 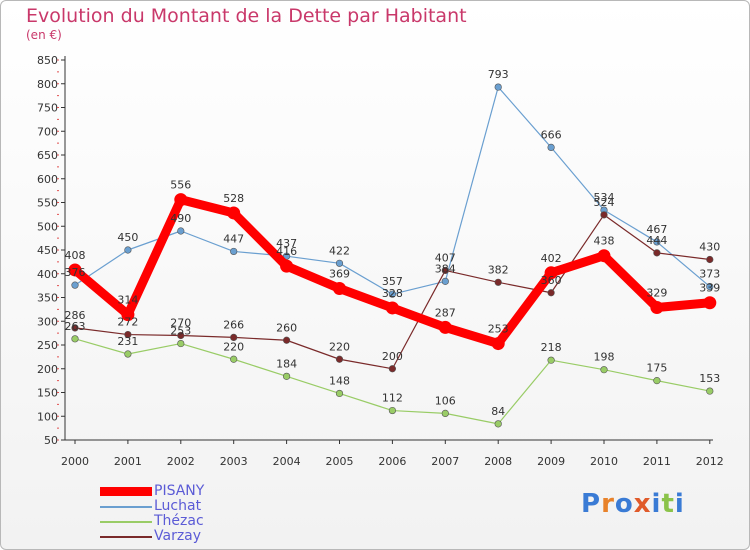 I want to click on x-tick-label: 2007, so click(x=445, y=461).